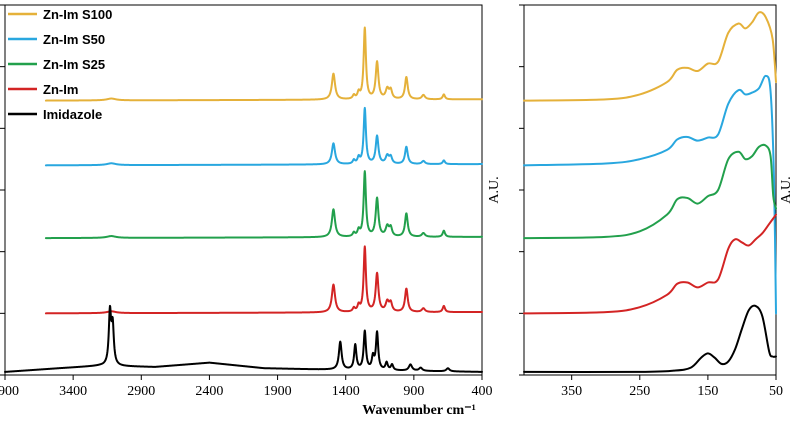 This screenshot has width=797, height=423. Describe the element at coordinates (74, 64) in the screenshot. I see `legend-label-zn-im-s25: Zn-Im S25` at that location.